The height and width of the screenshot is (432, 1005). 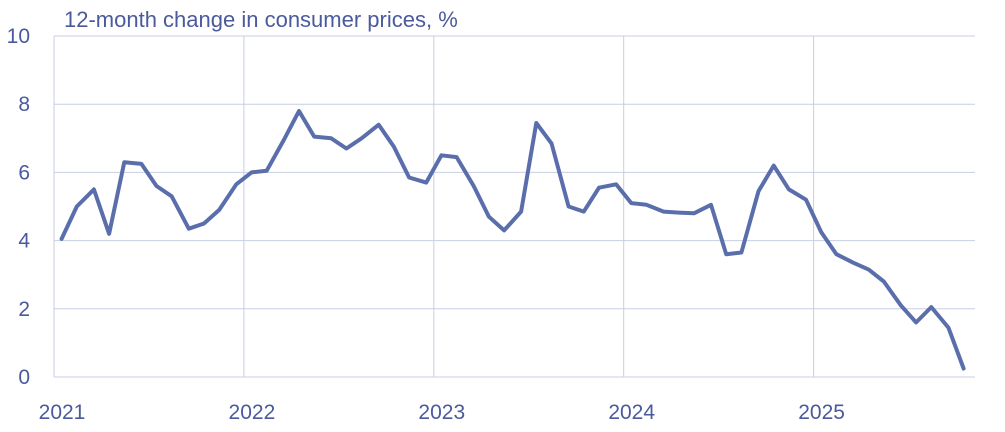 I want to click on chart-title: 12-month change in consumer prices, %, so click(x=261, y=19).